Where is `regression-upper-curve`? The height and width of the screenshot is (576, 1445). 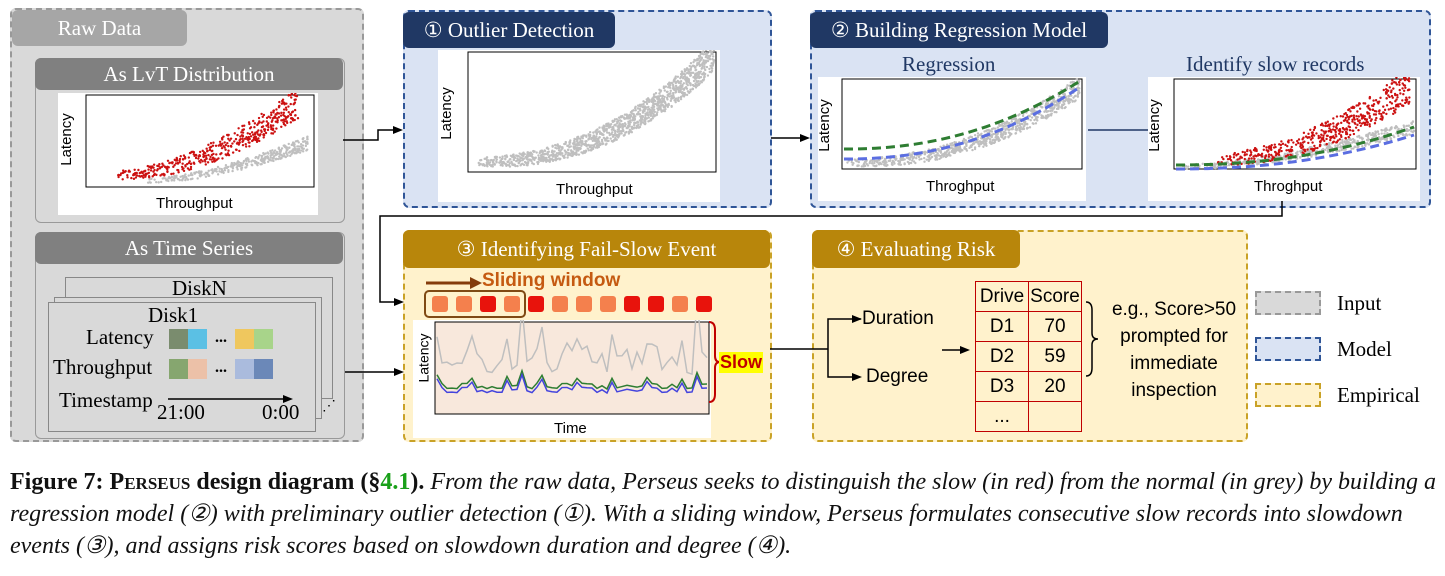 regression-upper-curve is located at coordinates (1295, 146).